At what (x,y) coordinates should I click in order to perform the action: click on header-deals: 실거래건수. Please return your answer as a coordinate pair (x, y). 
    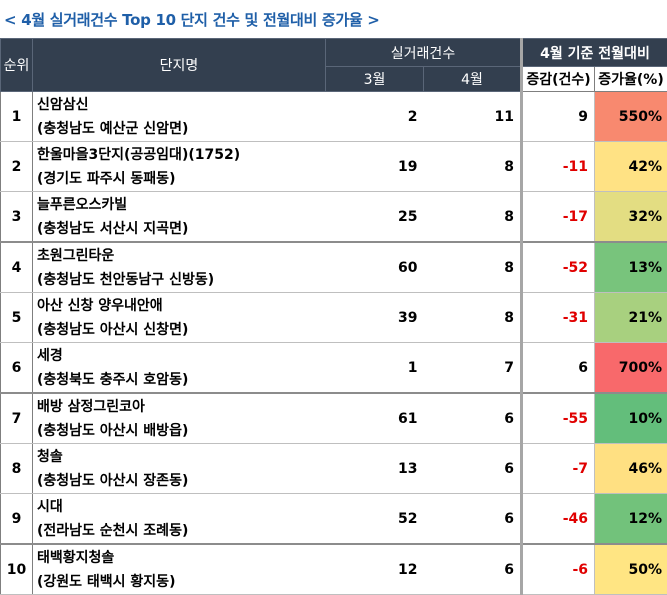
    Looking at the image, I should click on (423, 52).